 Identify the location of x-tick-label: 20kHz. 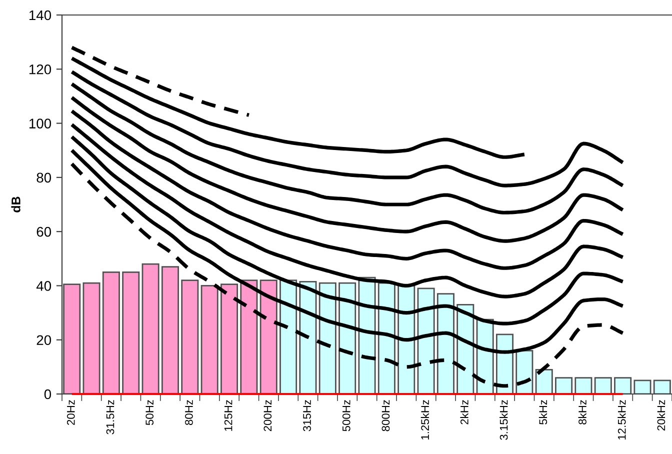
(661, 415).